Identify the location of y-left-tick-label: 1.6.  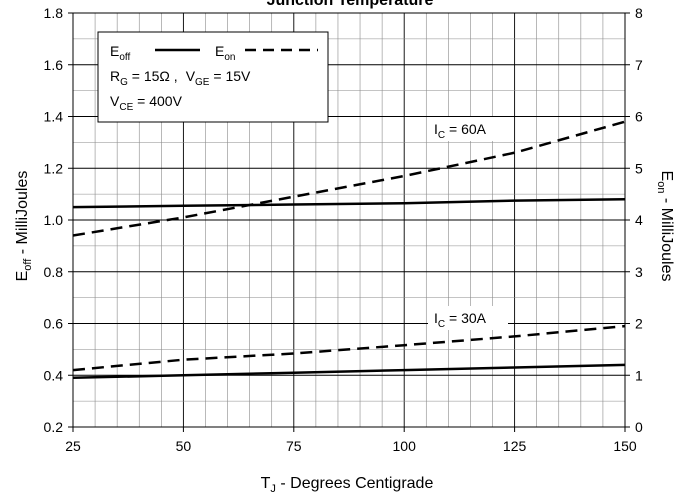
(54, 65).